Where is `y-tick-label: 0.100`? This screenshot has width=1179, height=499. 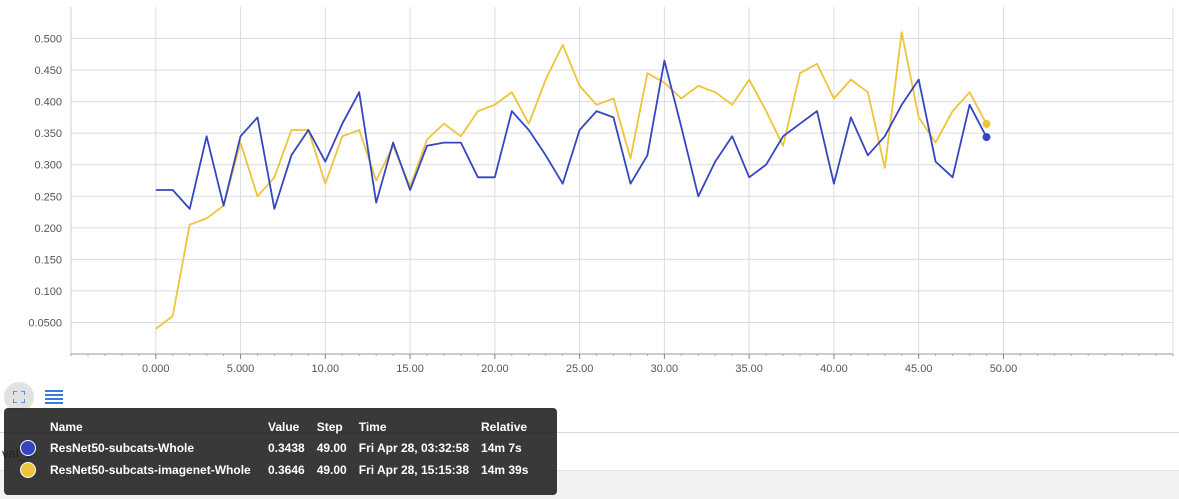 y-tick-label: 0.100 is located at coordinates (48, 292).